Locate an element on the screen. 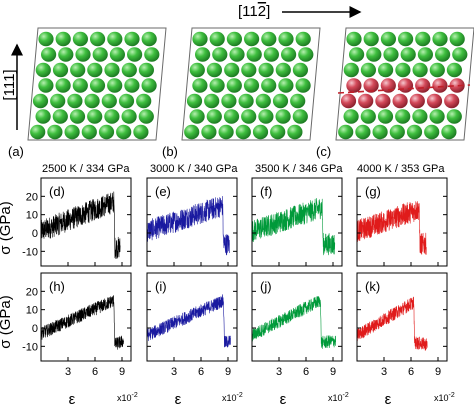 The width and height of the screenshot is (474, 415). column-header-2: 3000 K / 340 GPa is located at coordinates (194, 169).